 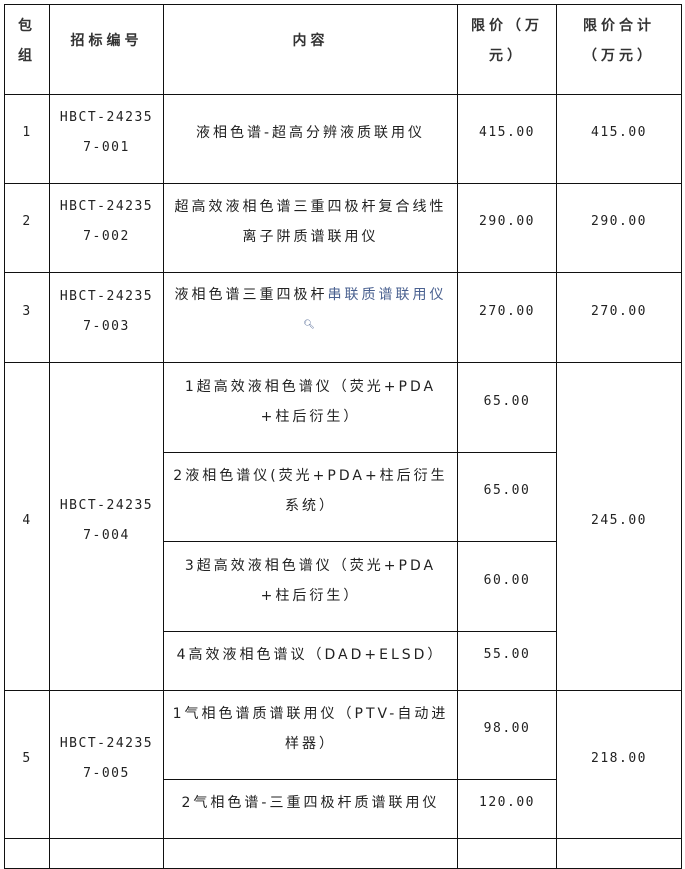 What do you see at coordinates (106, 228) in the screenshot?
I see `bid-no-cell: HBCT-242357-002` at bounding box center [106, 228].